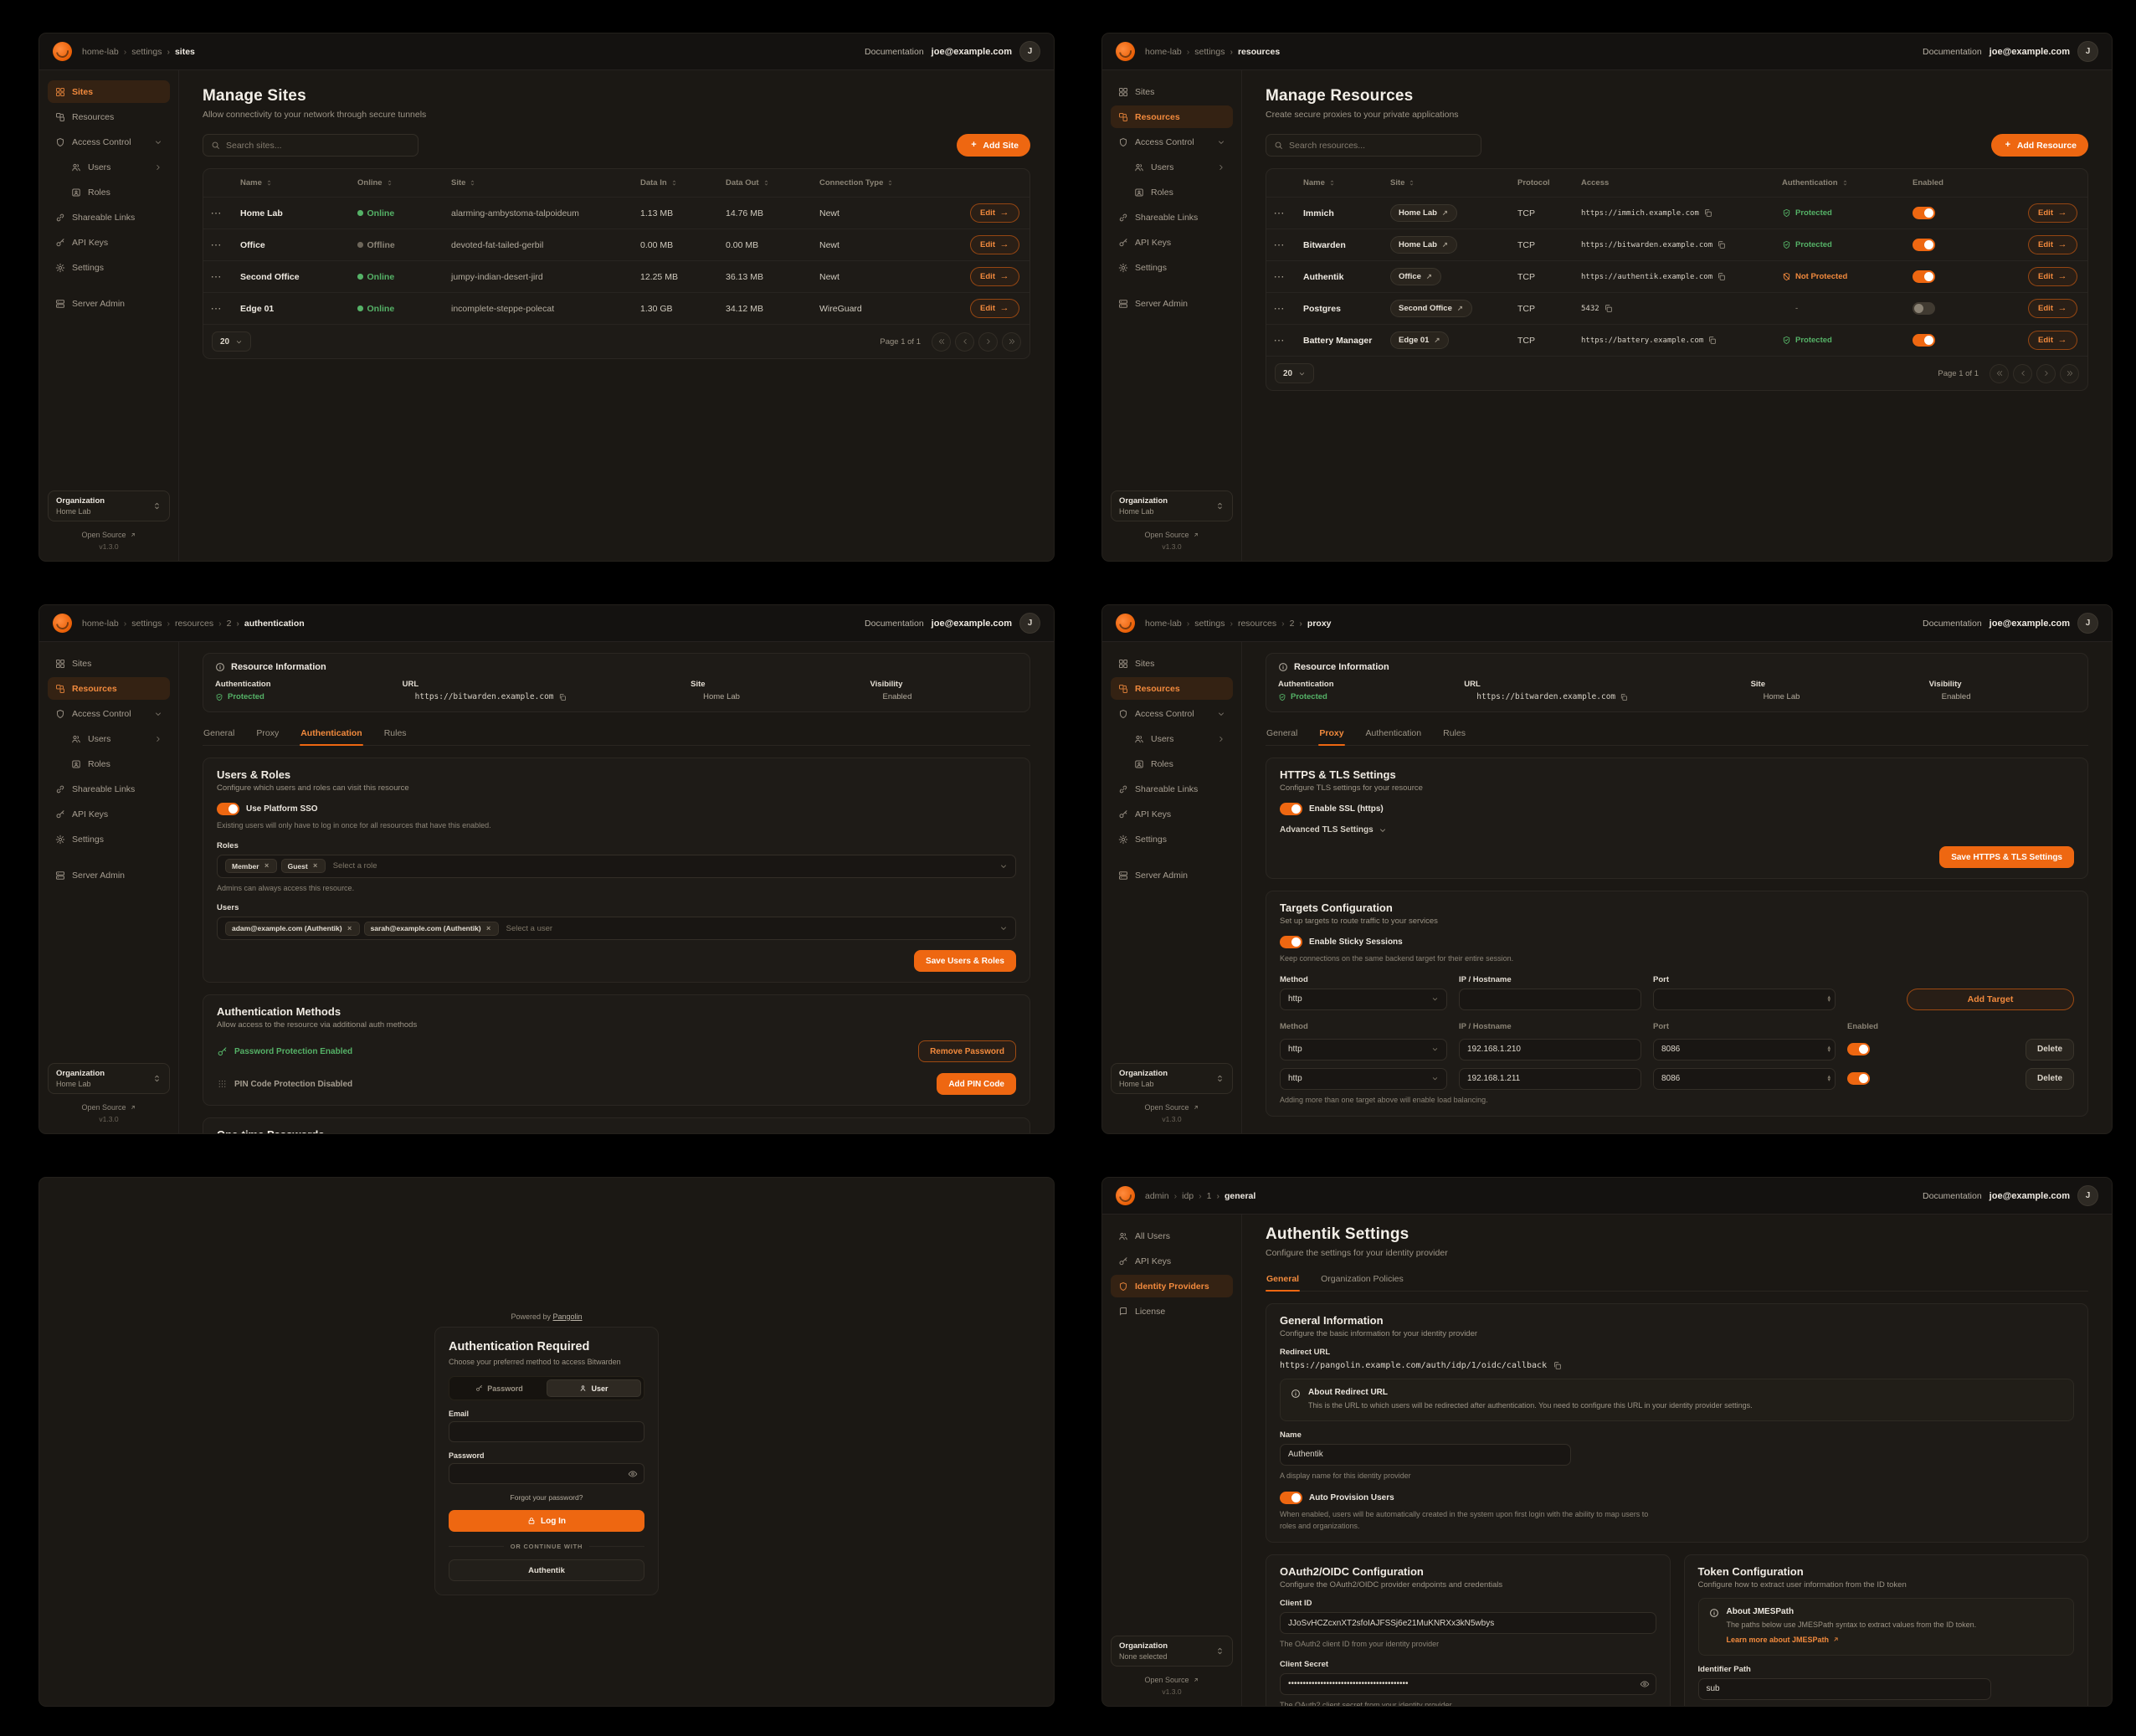 This screenshot has width=2136, height=1736. What do you see at coordinates (546, 1431) in the screenshot?
I see `email-input` at bounding box center [546, 1431].